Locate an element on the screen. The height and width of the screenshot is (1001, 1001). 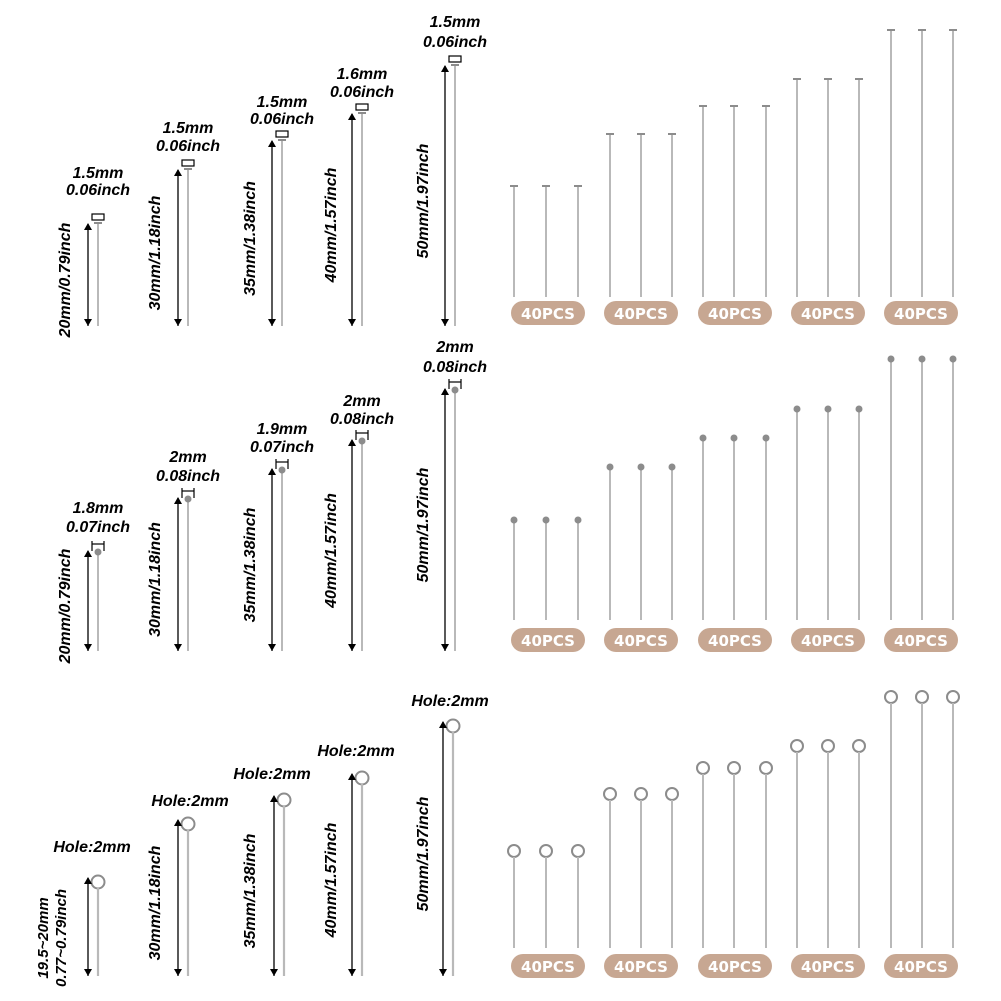
pin-spec: 1.8mm 0.07inch 20mm/0.79inch is located at coordinates (93, 582).